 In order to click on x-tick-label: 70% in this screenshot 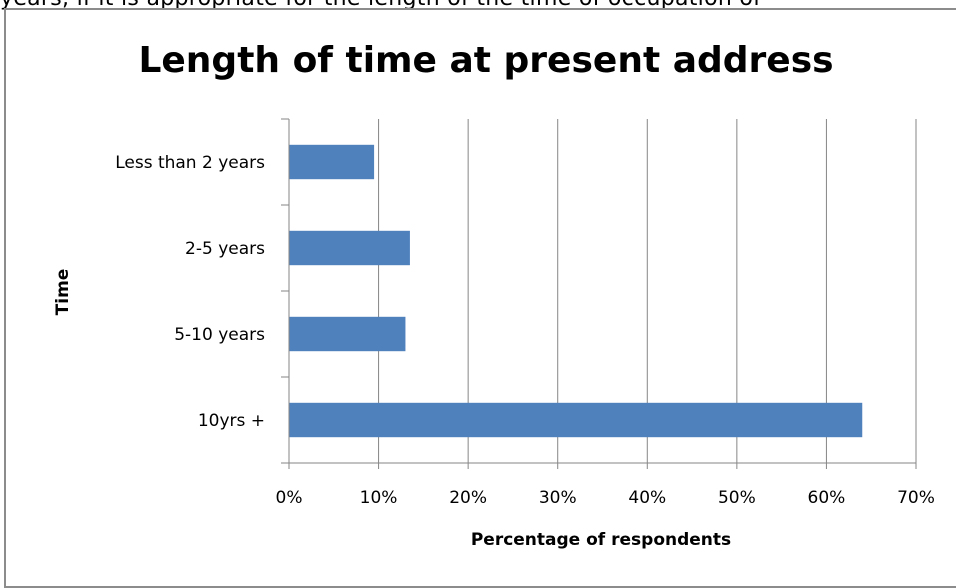, I will do `click(916, 498)`.